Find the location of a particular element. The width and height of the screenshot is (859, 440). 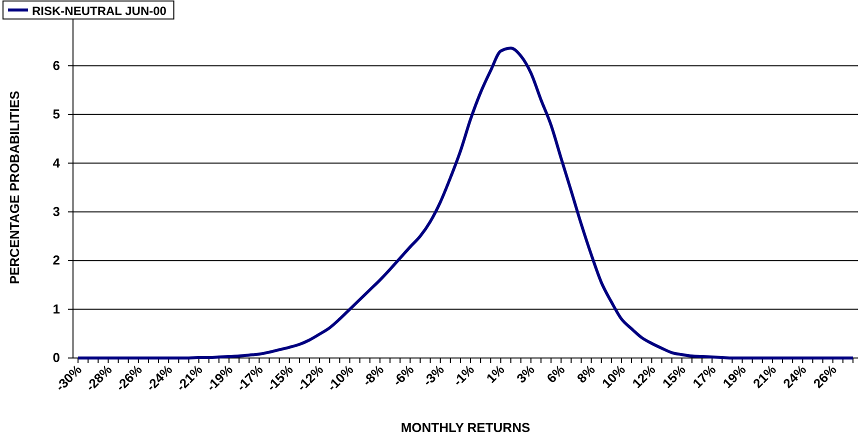

x-tick-label: 3% is located at coordinates (526, 374).